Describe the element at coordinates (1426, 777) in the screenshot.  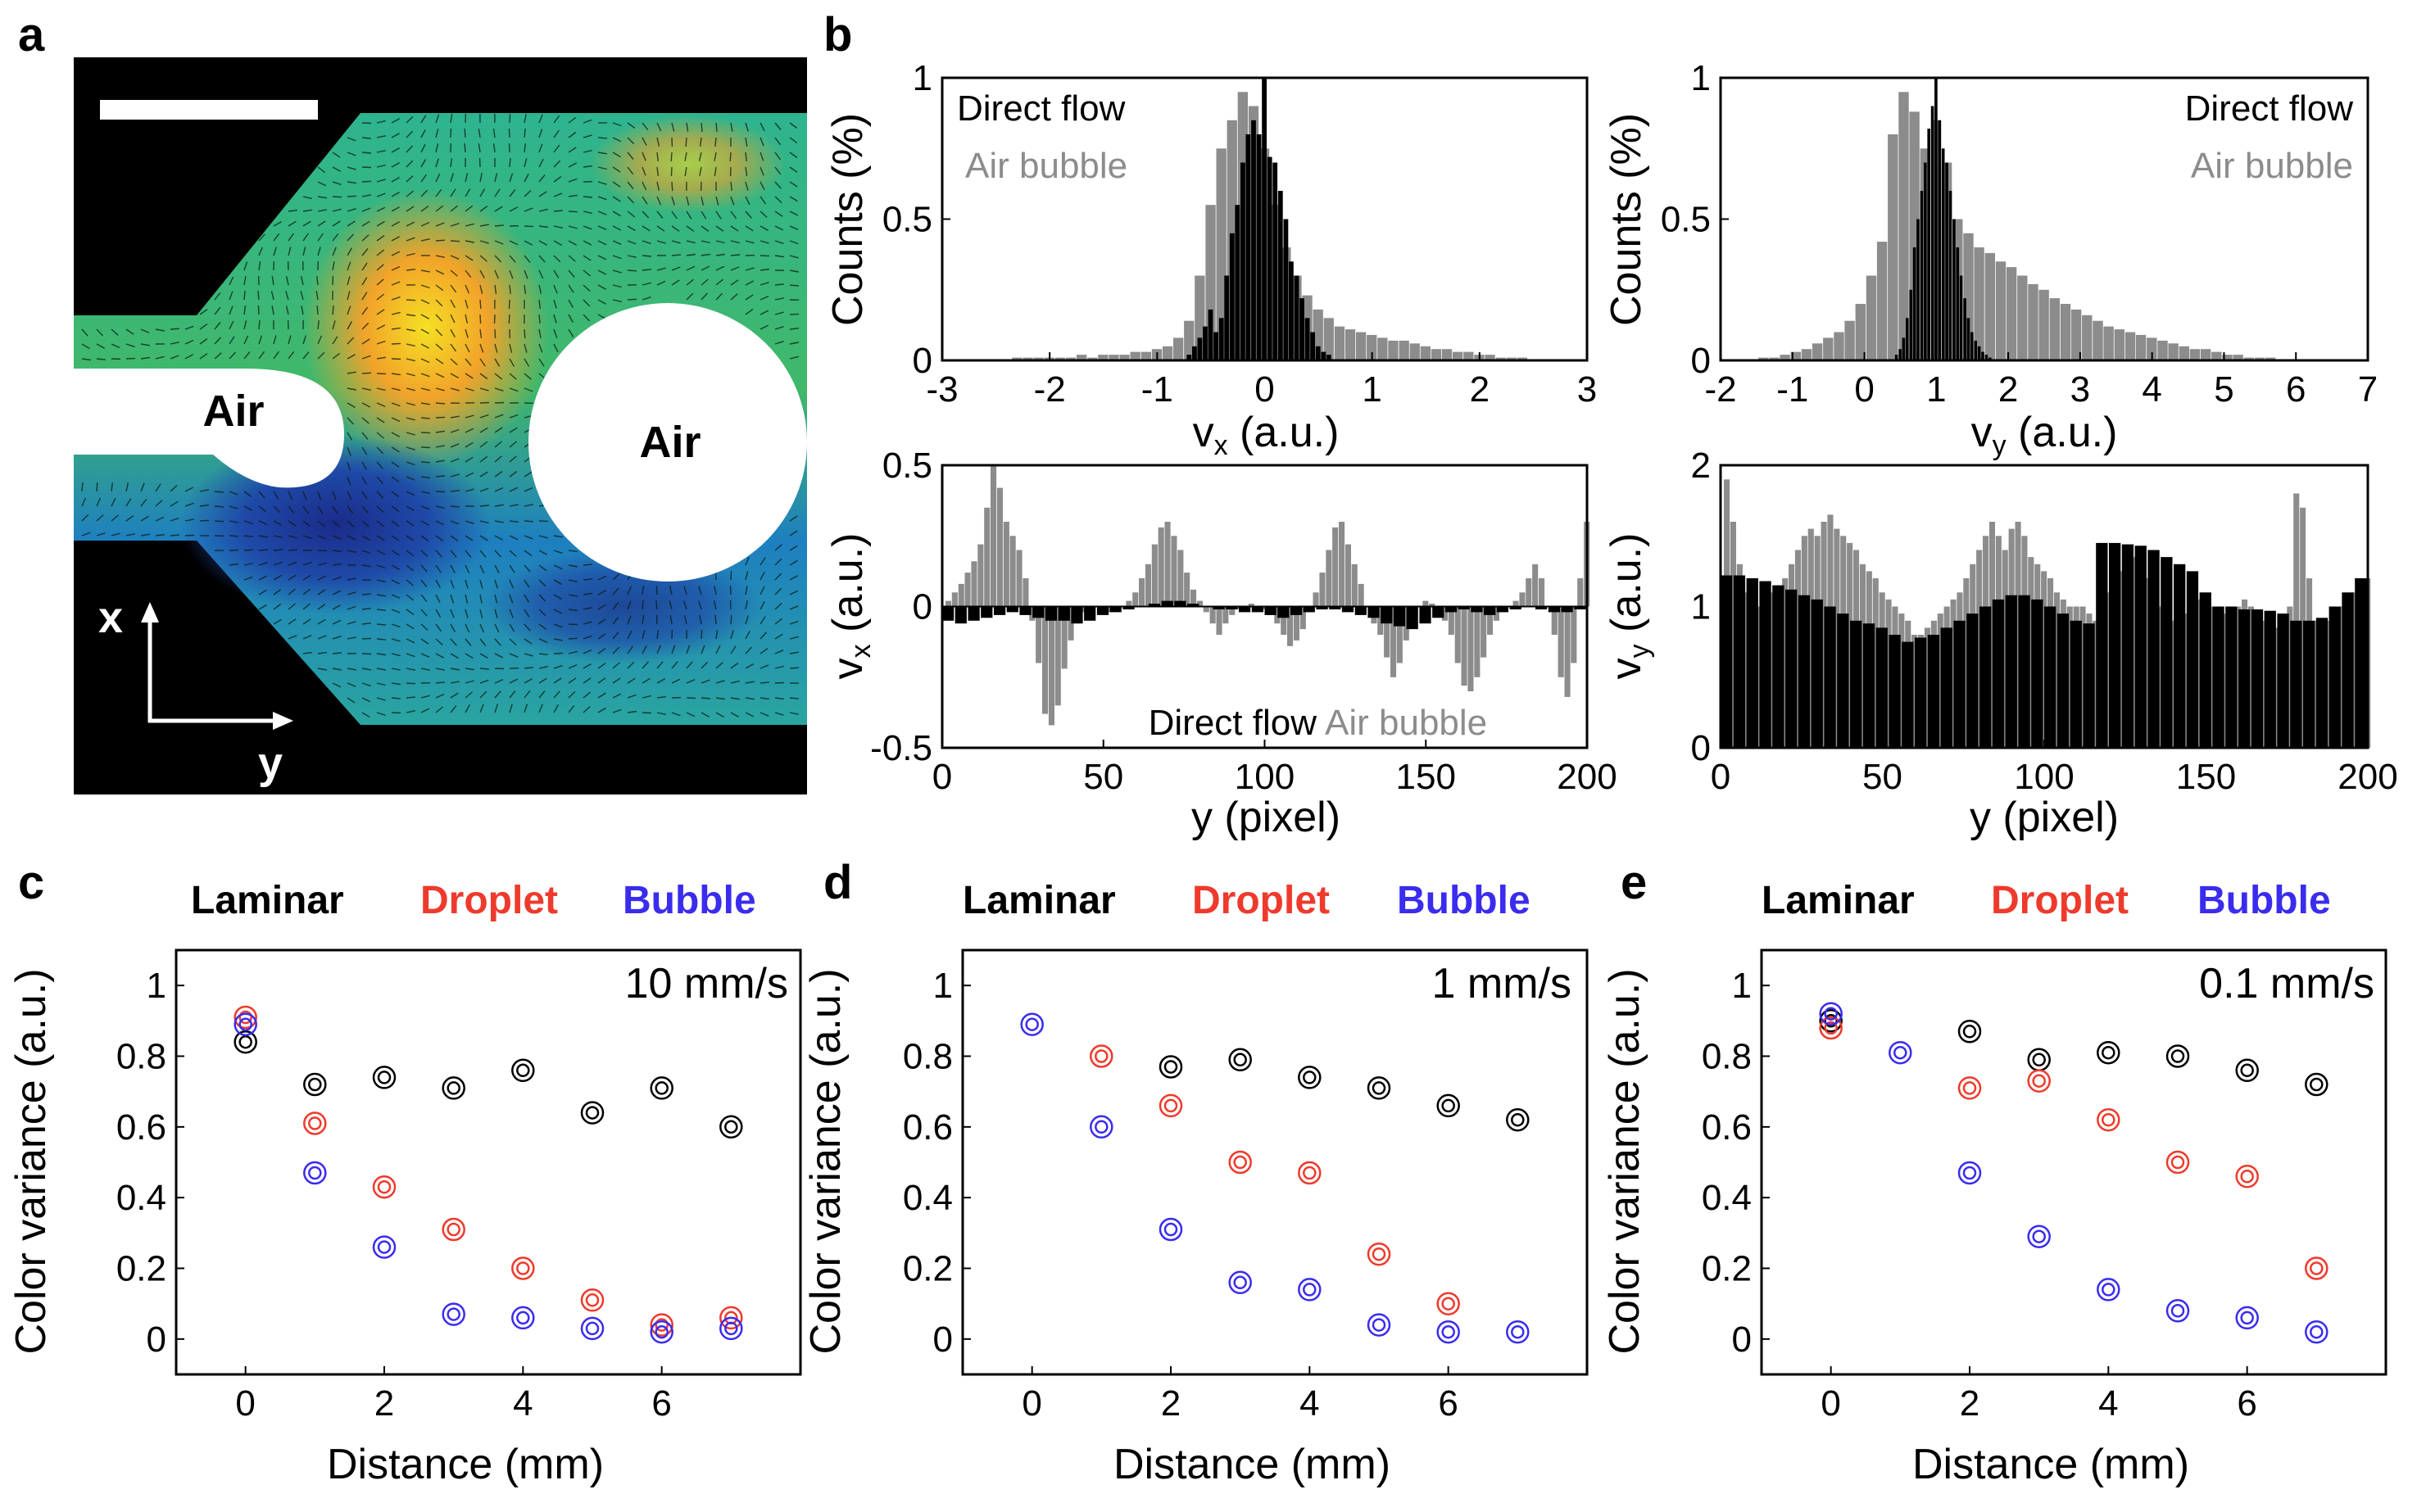
I see `b_profile_vx-xtick-label: 150` at that location.